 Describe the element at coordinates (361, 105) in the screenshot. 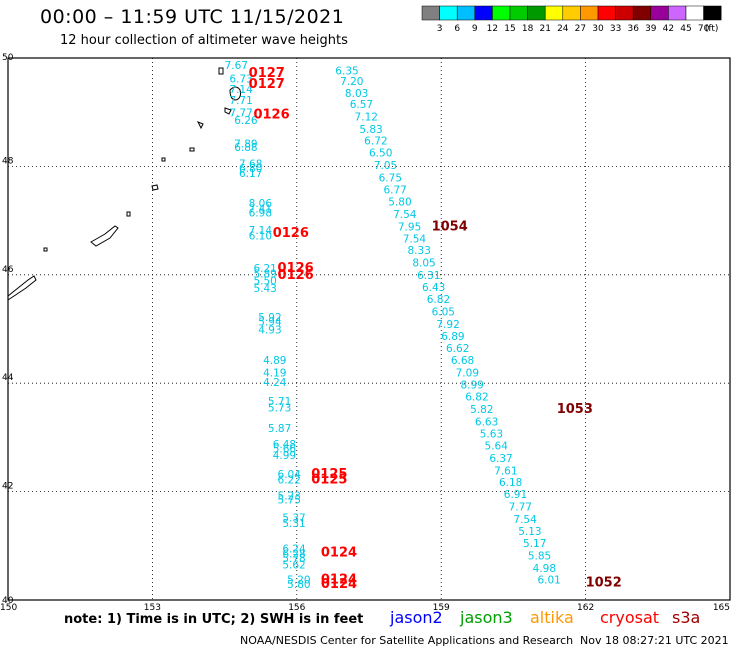

I see `wave-height-label: 6.57` at that location.